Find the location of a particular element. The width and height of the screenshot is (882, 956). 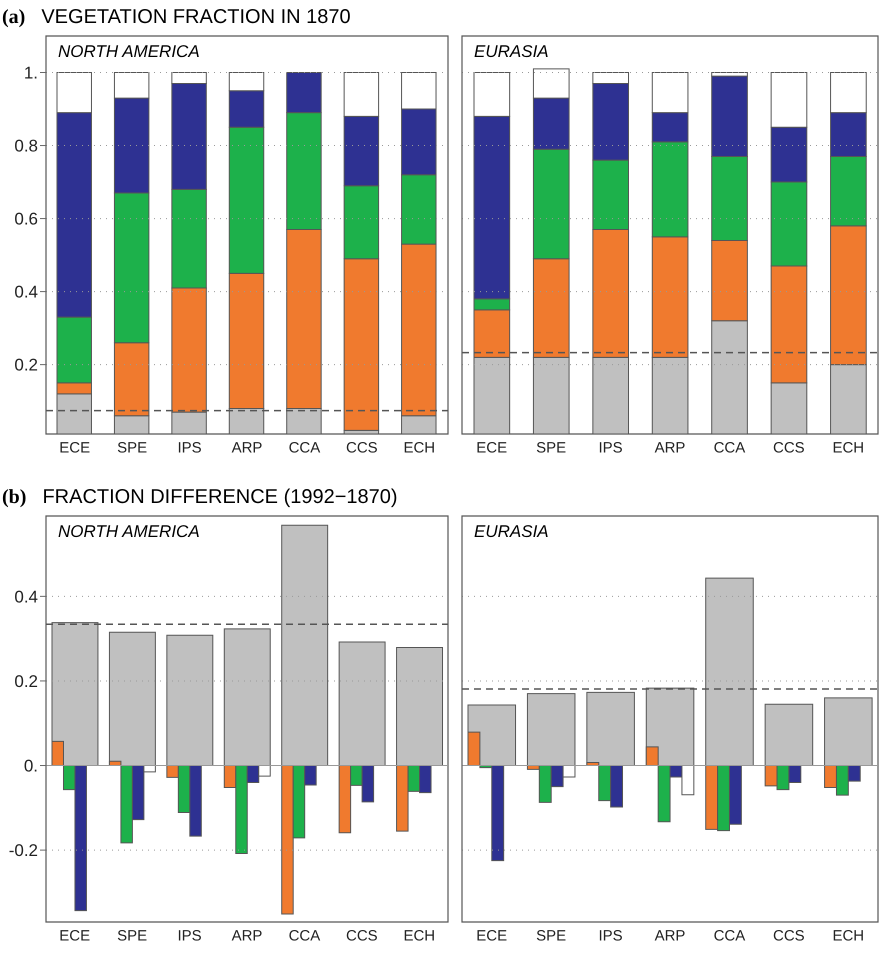

chart-title: VEGETATION FRACTION IN 1870 is located at coordinates (196, 17).